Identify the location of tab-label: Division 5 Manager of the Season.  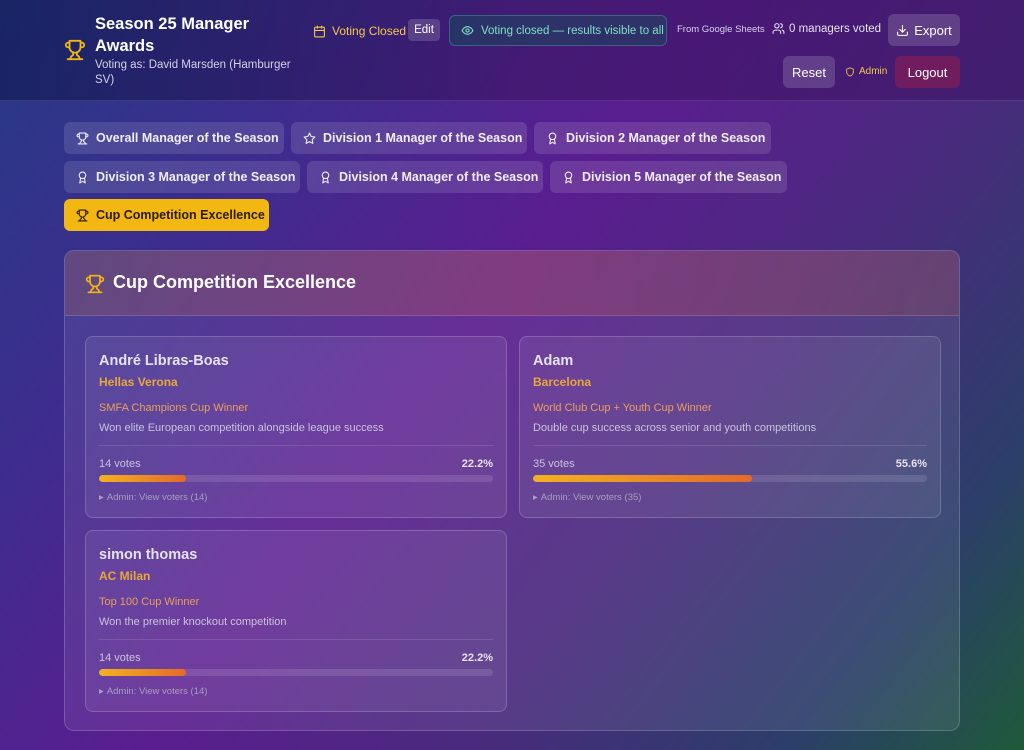
(682, 177).